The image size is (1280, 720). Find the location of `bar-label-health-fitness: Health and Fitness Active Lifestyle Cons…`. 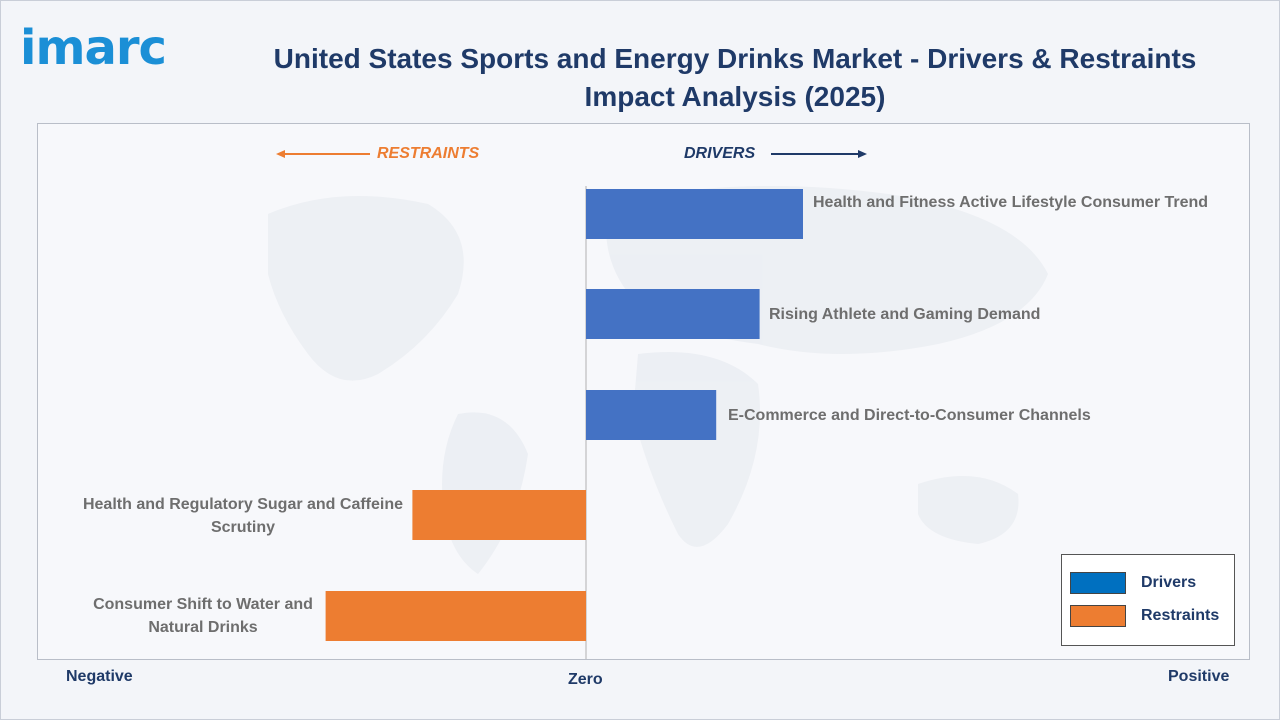

bar-label-health-fitness: Health and Fitness Active Lifestyle Cons… is located at coordinates (1011, 202).